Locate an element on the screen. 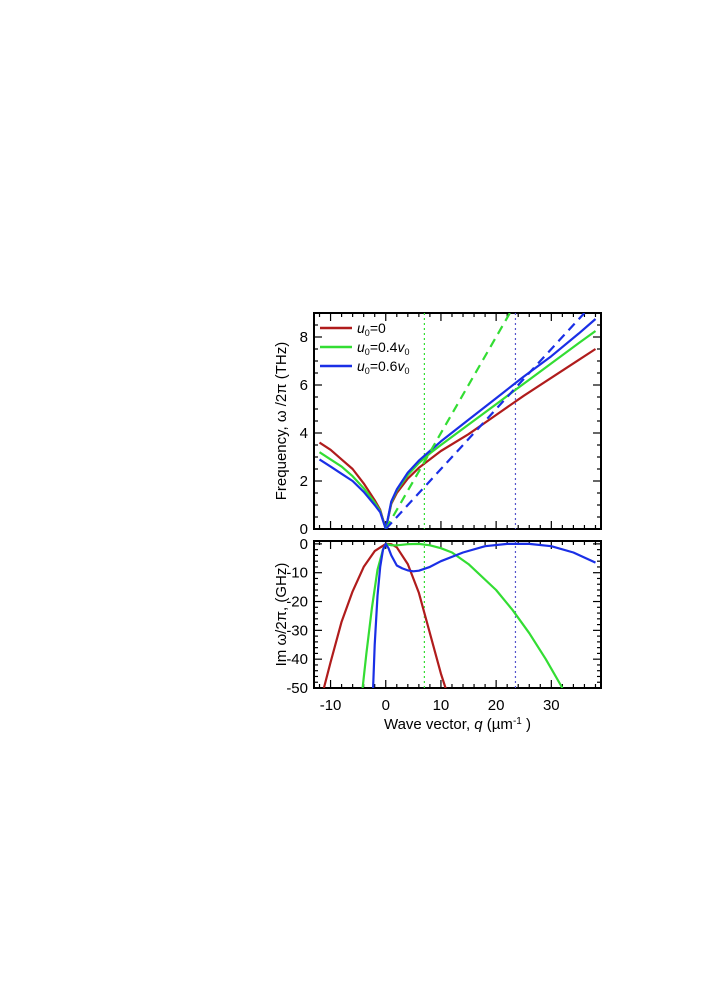 The image size is (706, 998). top-y-tick-label: 0 is located at coordinates (304, 529).